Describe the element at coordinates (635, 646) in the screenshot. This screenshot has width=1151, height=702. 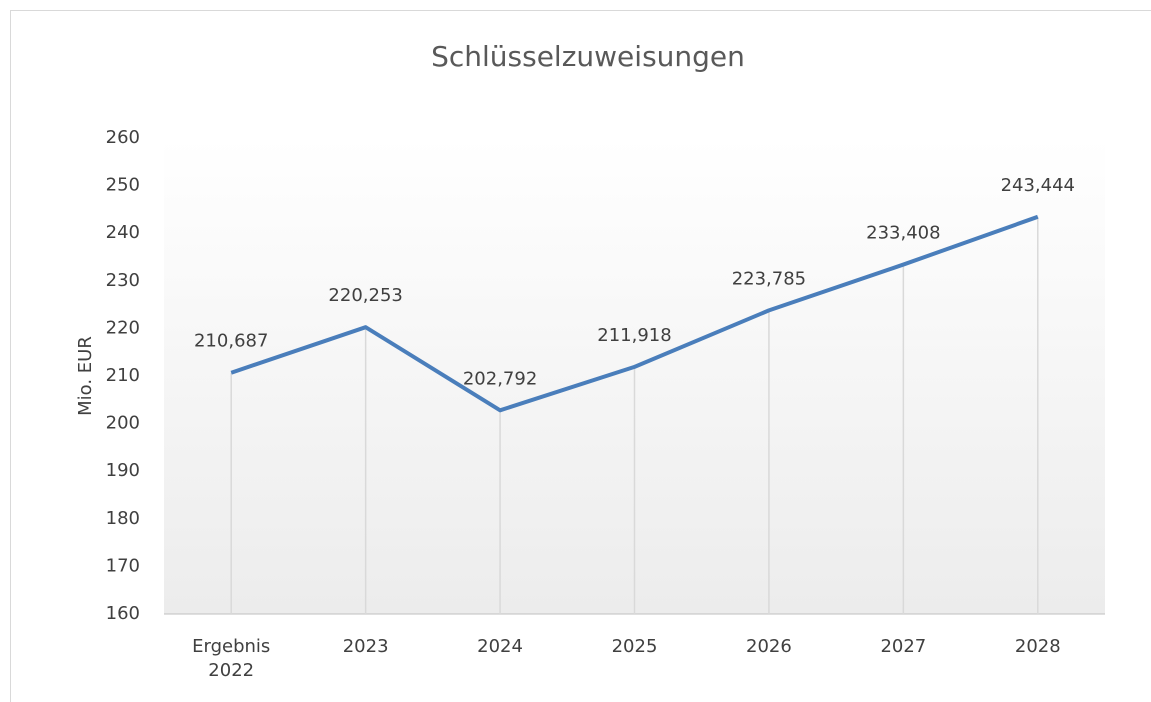
I see `x-tick-label: 2025` at that location.